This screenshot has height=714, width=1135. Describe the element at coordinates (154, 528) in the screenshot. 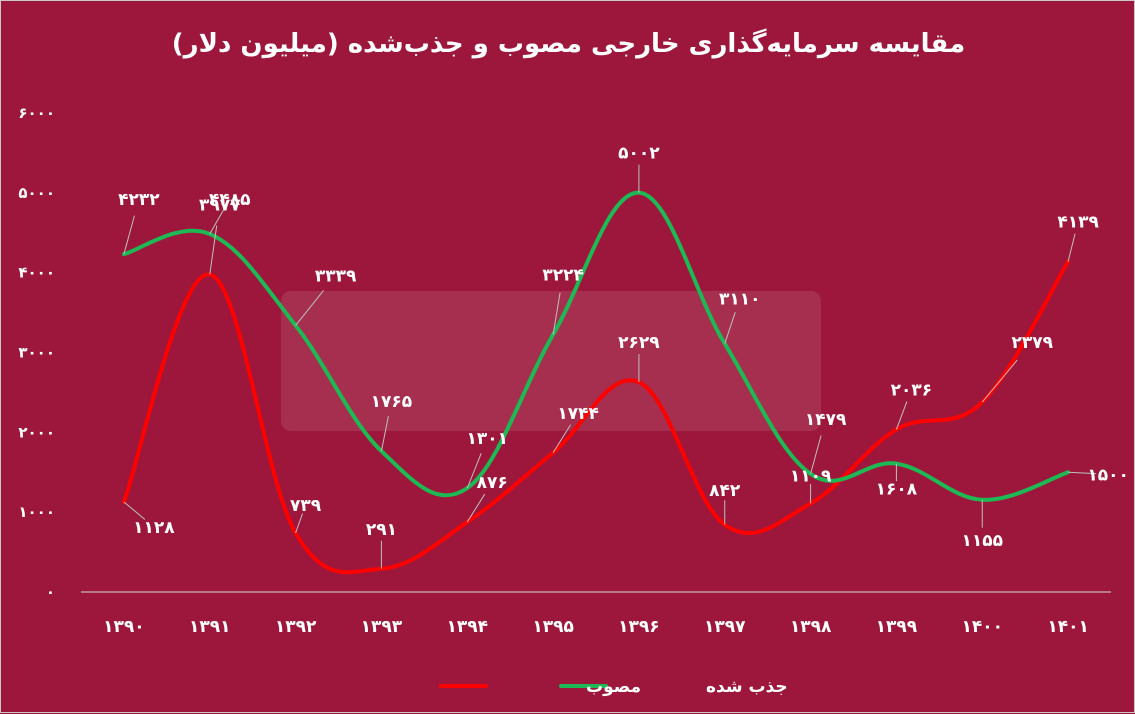

I see `data-label: ۱۱۲۸` at that location.